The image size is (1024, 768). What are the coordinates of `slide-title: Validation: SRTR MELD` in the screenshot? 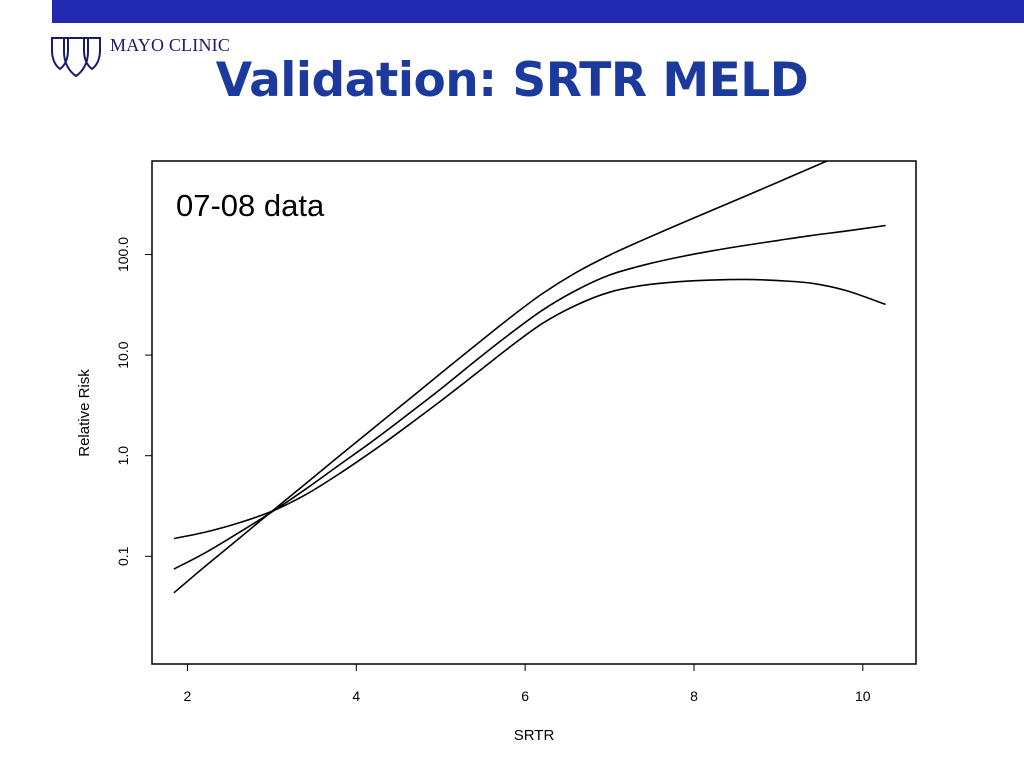 It's located at (512, 80).